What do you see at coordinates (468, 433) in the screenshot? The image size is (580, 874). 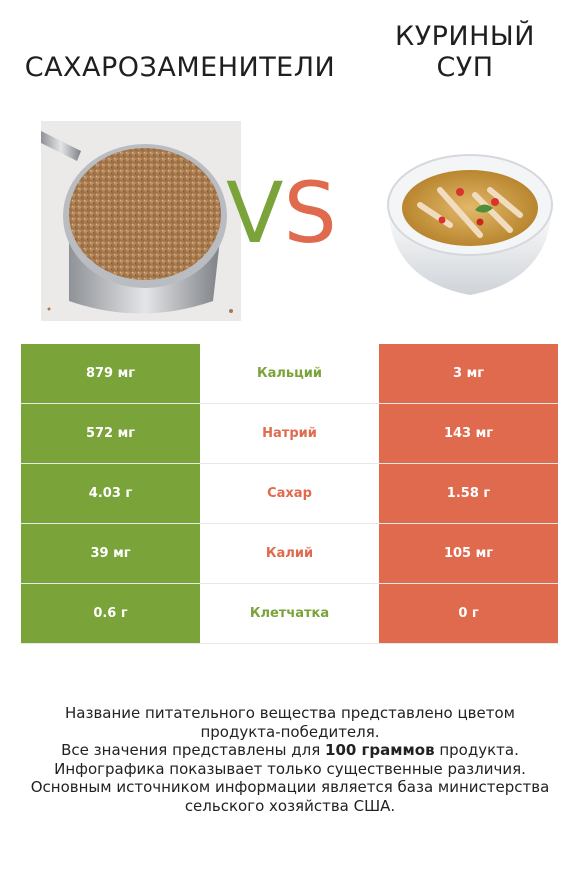 I see `right-value-cell: 143 мг` at bounding box center [468, 433].